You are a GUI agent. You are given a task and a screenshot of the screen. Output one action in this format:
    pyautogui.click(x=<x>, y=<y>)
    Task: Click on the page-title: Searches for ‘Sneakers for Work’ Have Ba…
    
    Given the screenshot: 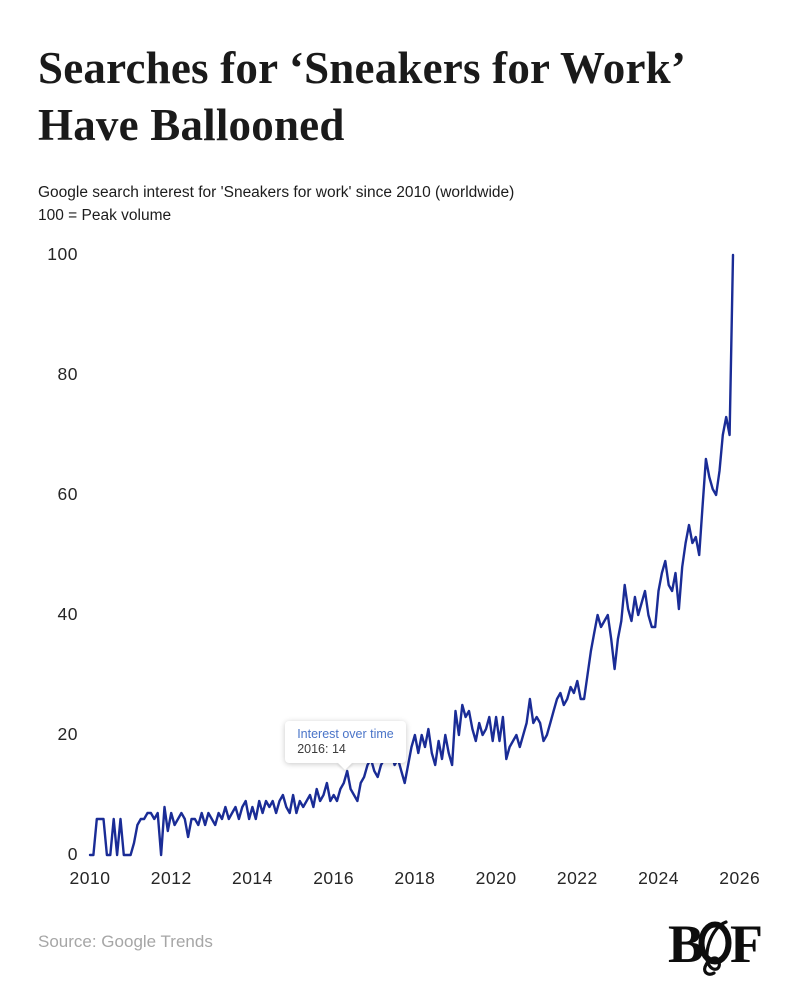 What is the action you would take?
    pyautogui.click(x=360, y=96)
    